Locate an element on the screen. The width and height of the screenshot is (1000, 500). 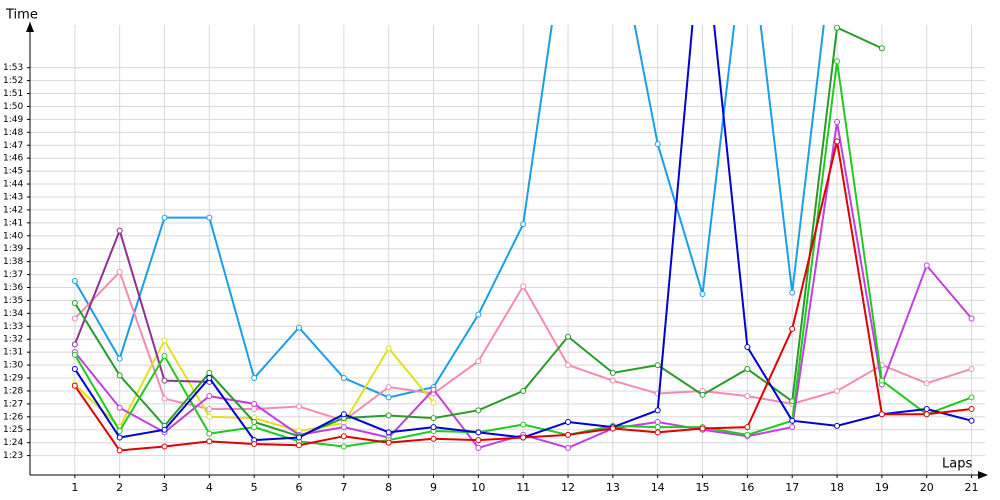
y-tick-label: 1:50 is located at coordinates (13, 107).